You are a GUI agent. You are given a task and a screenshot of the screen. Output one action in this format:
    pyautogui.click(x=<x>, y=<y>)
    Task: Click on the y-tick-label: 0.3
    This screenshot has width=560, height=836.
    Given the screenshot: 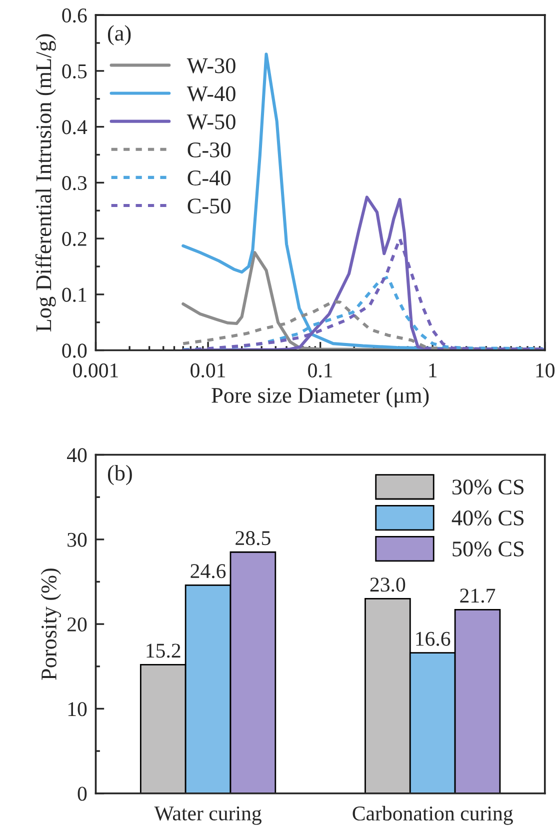 What is the action you would take?
    pyautogui.click(x=74, y=183)
    